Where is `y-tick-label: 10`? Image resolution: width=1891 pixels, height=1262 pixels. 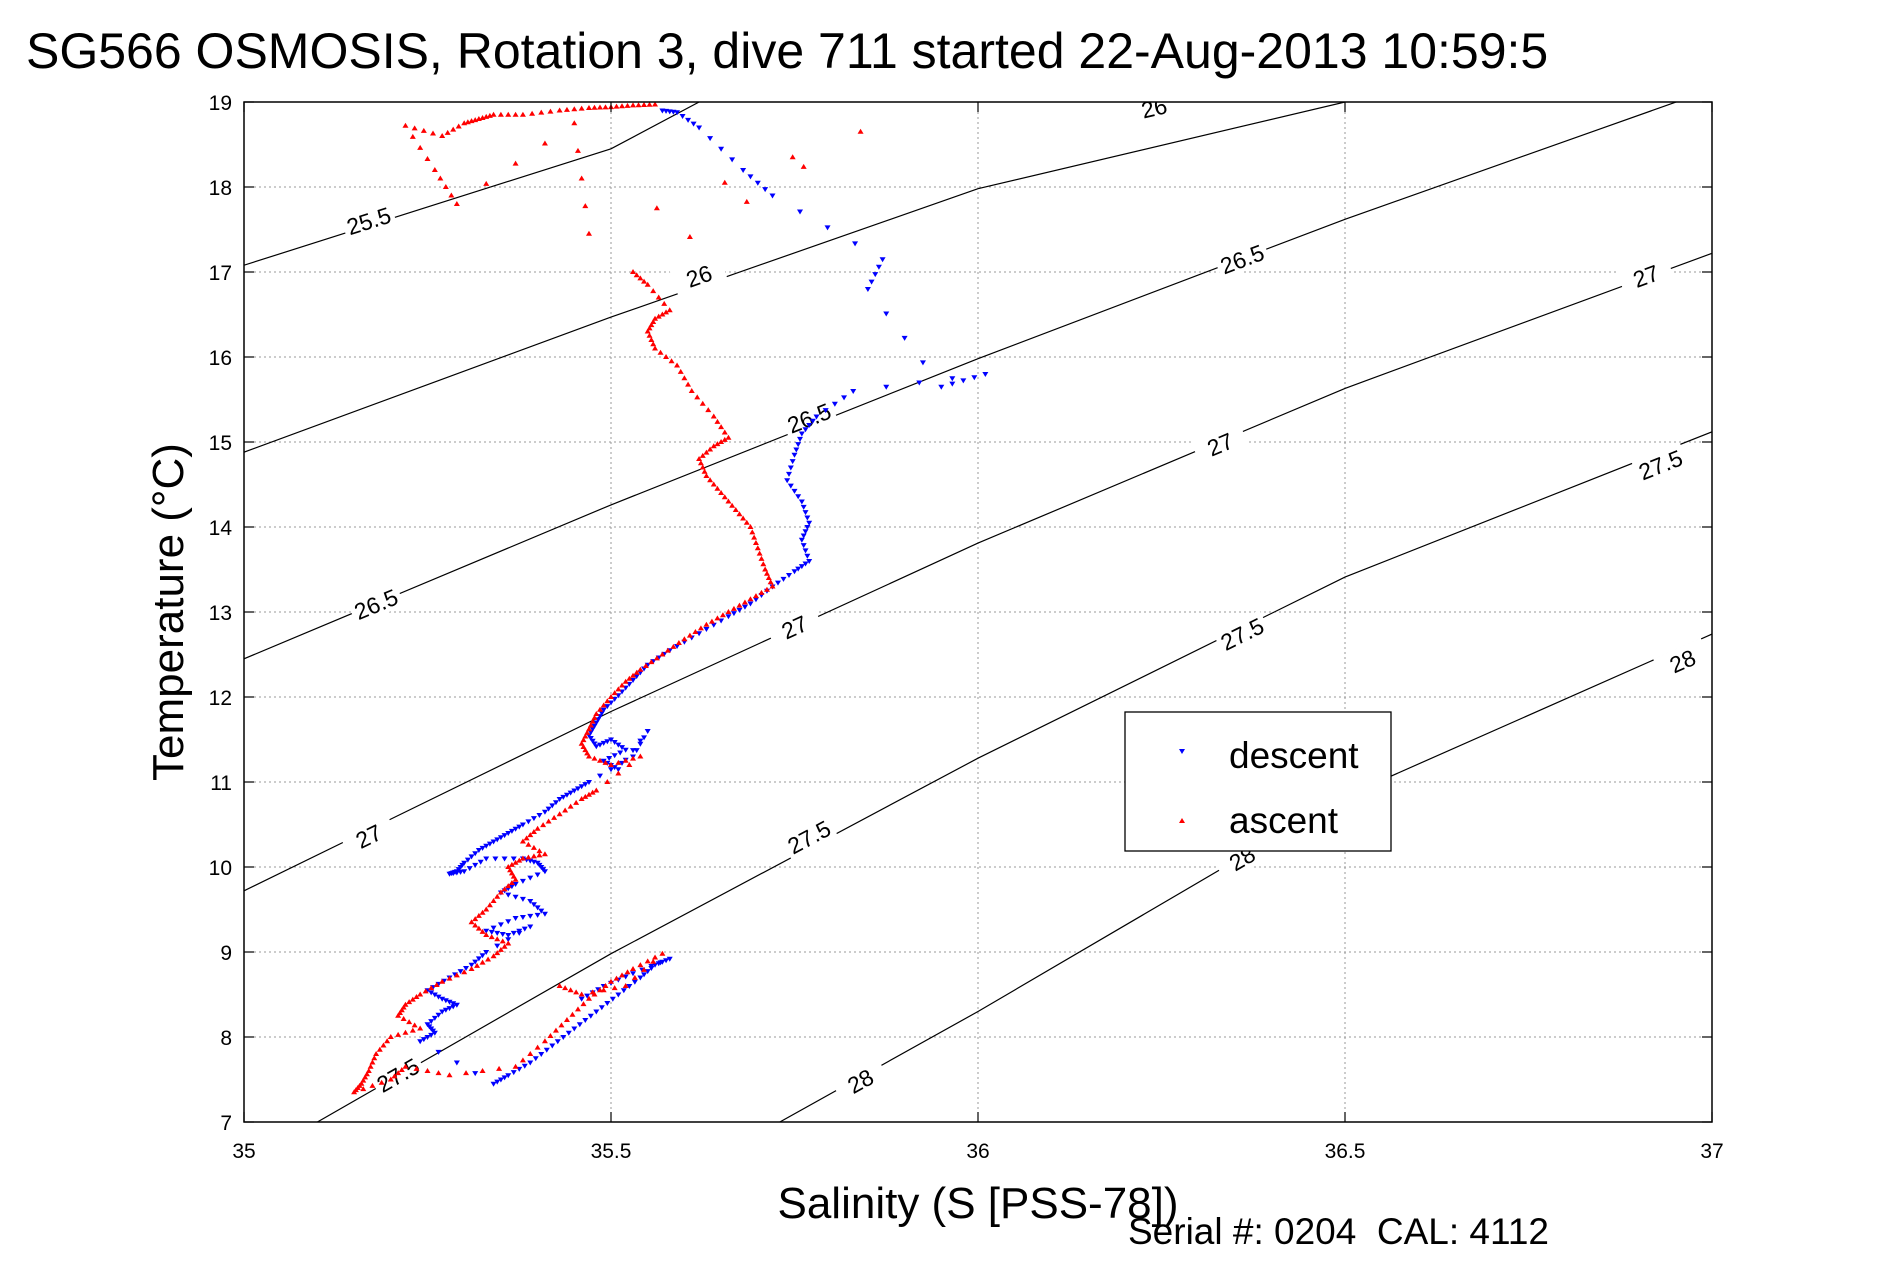
y-tick-label: 10 is located at coordinates (220, 868).